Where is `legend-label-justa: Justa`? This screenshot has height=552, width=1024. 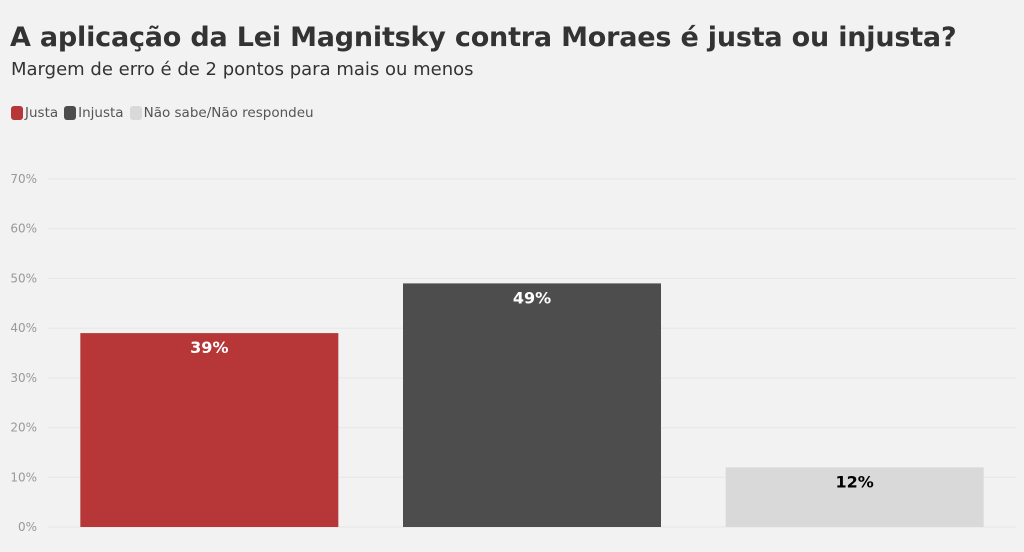 legend-label-justa: Justa is located at coordinates (42, 113).